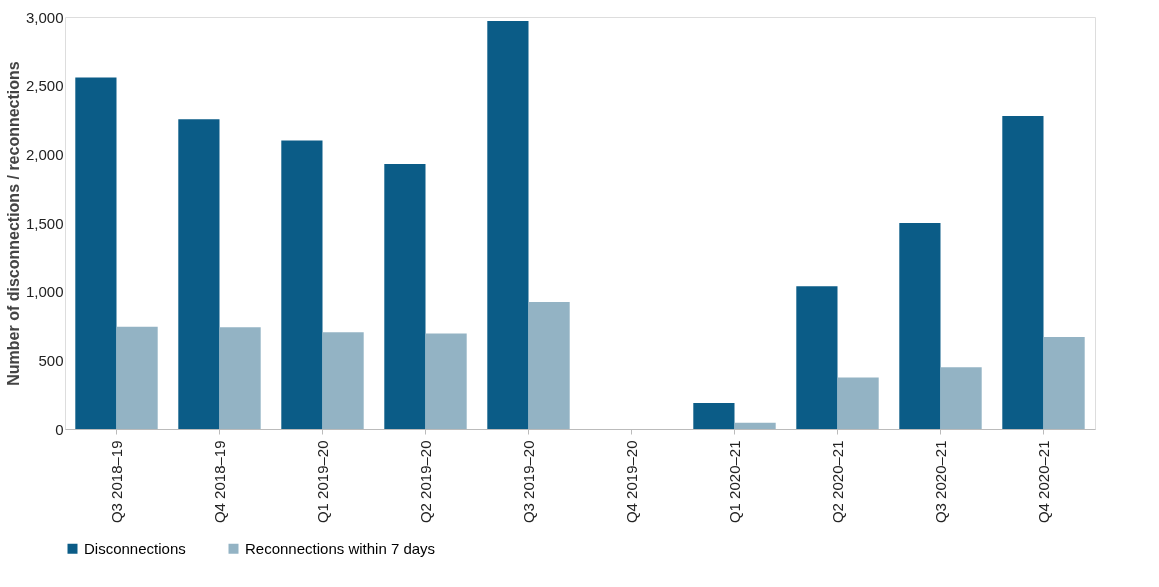 The width and height of the screenshot is (1159, 587). I want to click on x-tick-label: Q4 2018–19, so click(219, 482).